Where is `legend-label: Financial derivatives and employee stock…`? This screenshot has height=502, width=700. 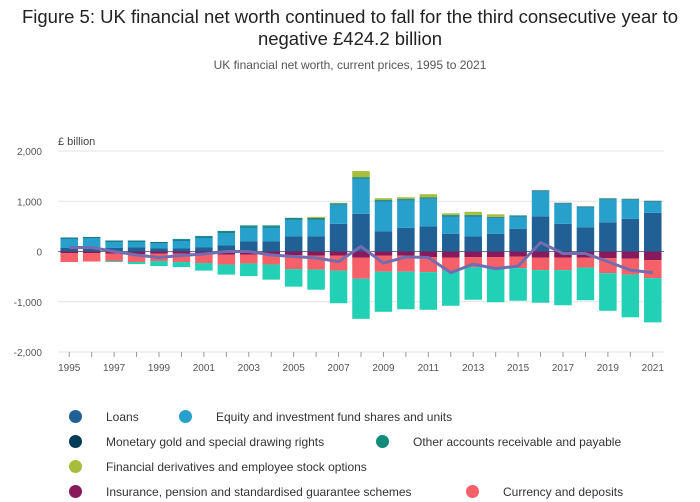
legend-label: Financial derivatives and employee stock… is located at coordinates (236, 467).